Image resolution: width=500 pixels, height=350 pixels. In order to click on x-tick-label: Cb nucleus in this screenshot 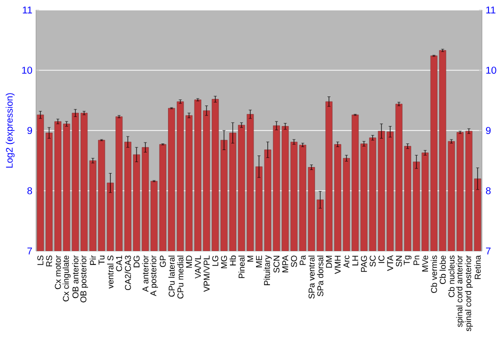, I will do `click(451, 277)`.